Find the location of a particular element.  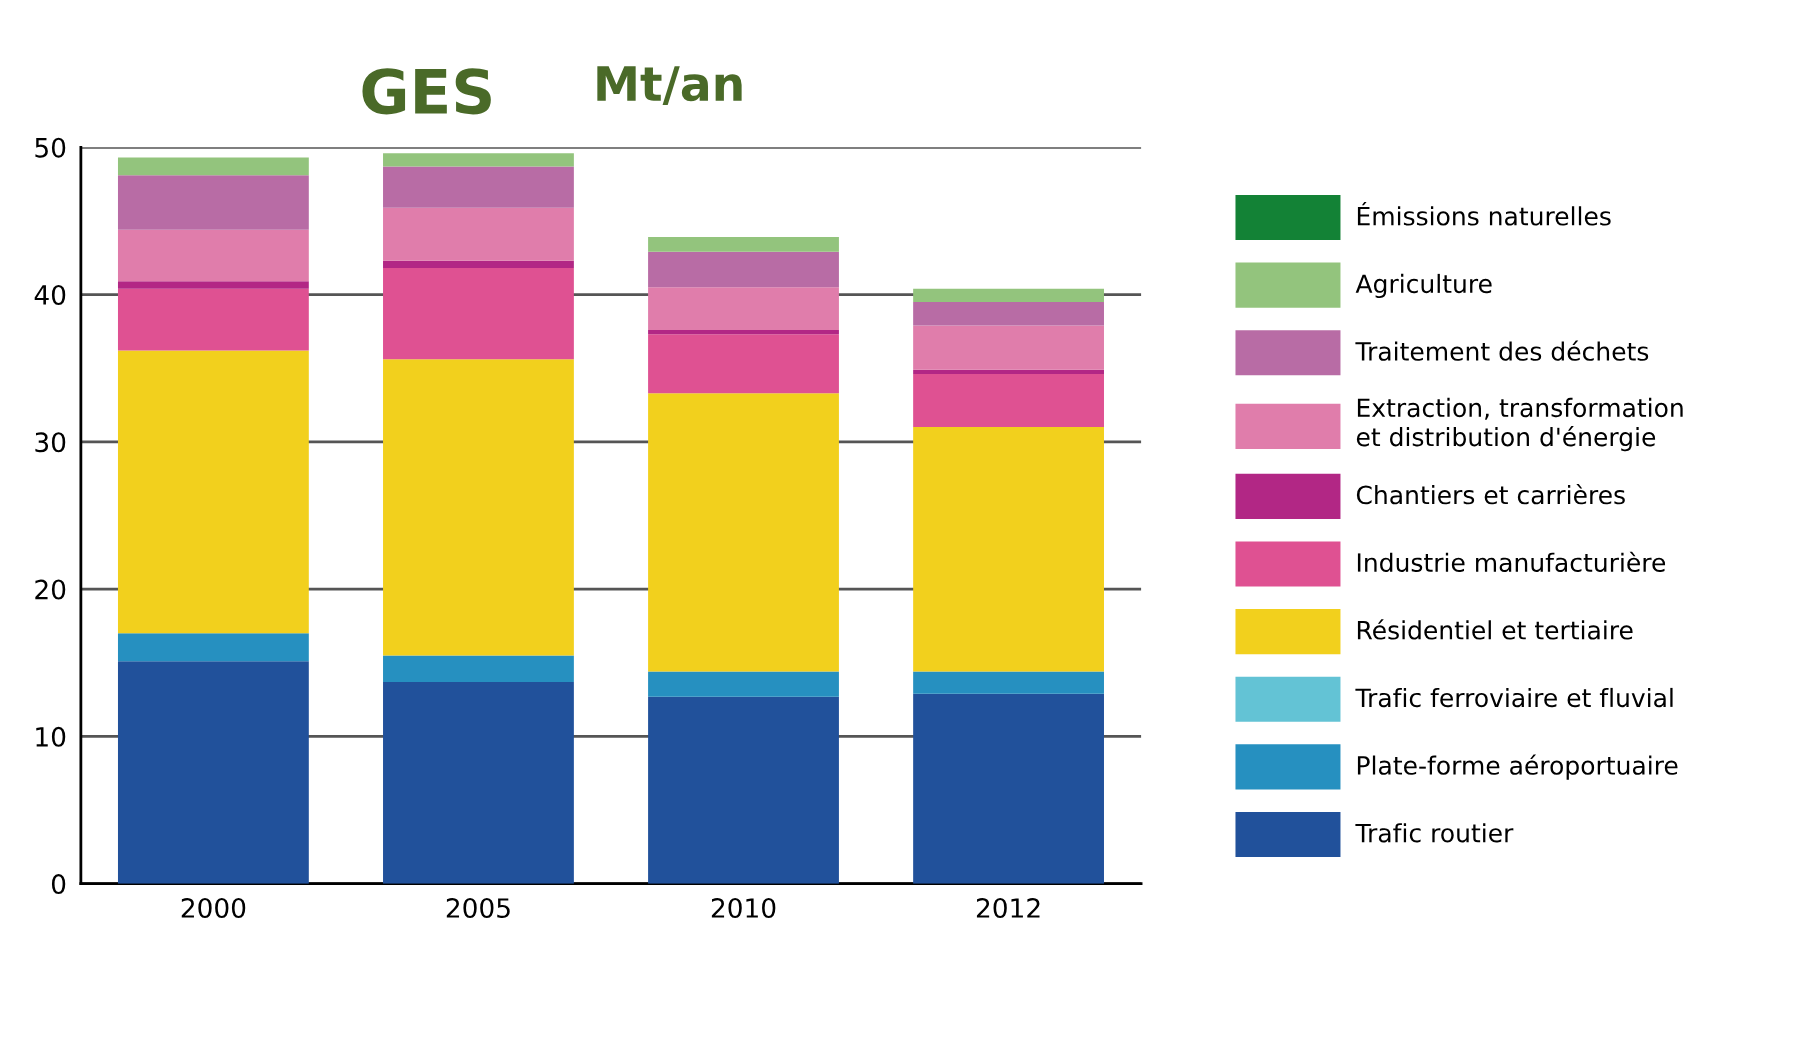

legend-label: Plate-forme aéroportuaire is located at coordinates (1517, 767).